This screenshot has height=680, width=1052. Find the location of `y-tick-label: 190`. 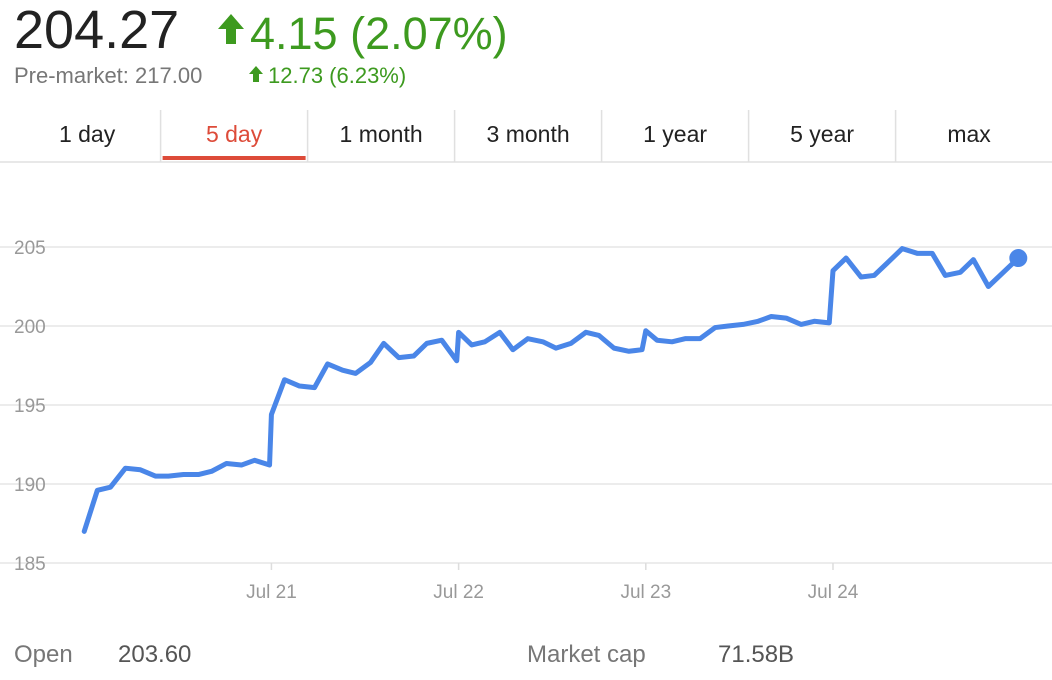

y-tick-label: 190 is located at coordinates (30, 485).